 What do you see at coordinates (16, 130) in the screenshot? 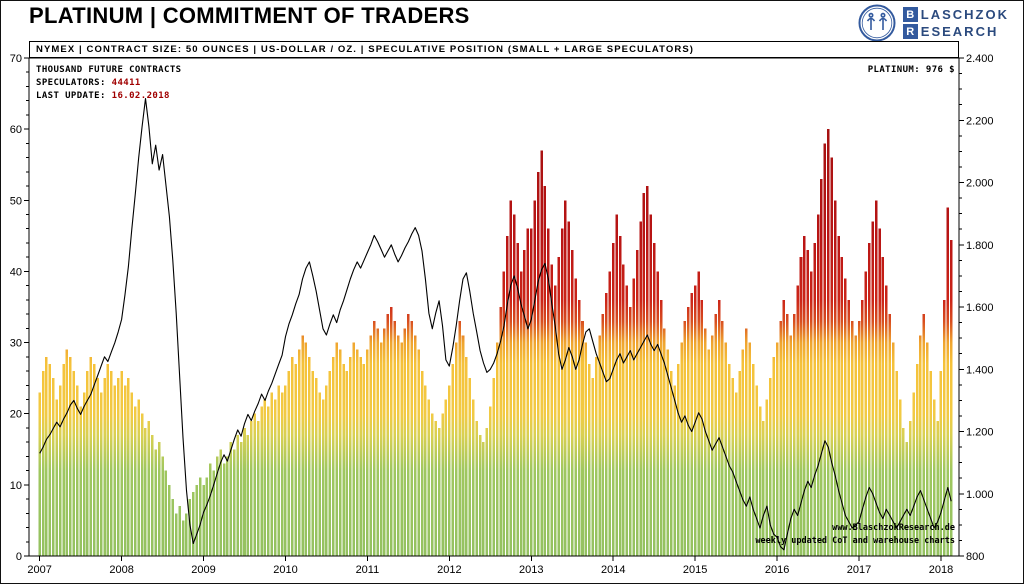
I see `svg-text: 60` at bounding box center [16, 130].